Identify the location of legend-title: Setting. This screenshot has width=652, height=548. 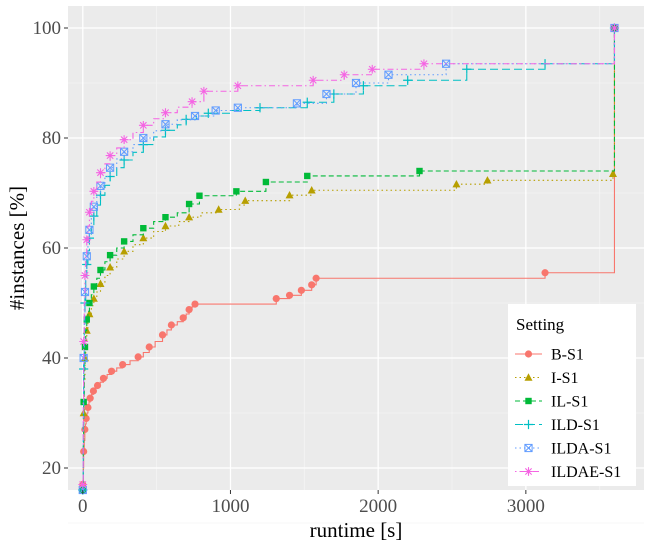
(540, 324).